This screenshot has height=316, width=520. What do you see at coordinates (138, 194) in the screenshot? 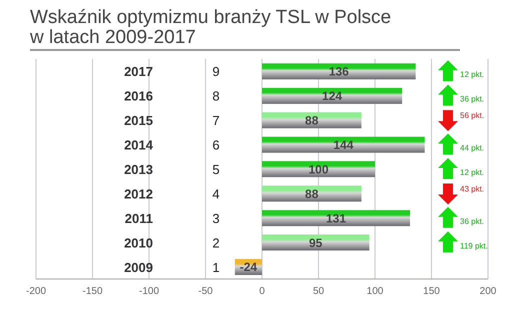
I see `y-tick-label: 2012` at bounding box center [138, 194].